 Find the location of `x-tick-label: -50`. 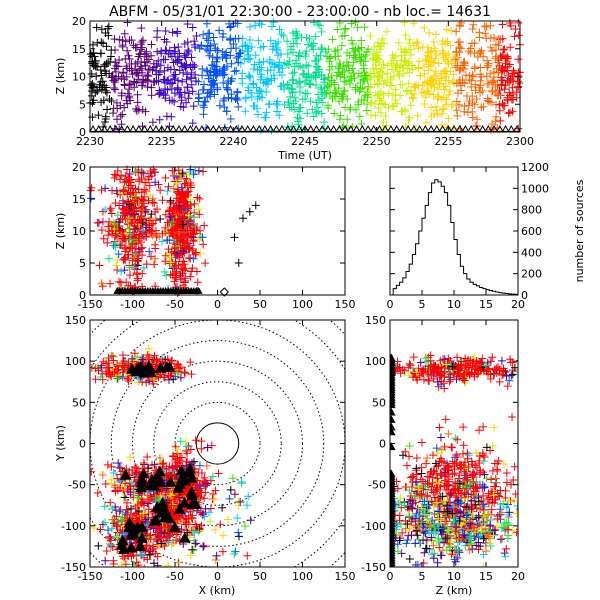

x-tick-label: -50 is located at coordinates (175, 576).